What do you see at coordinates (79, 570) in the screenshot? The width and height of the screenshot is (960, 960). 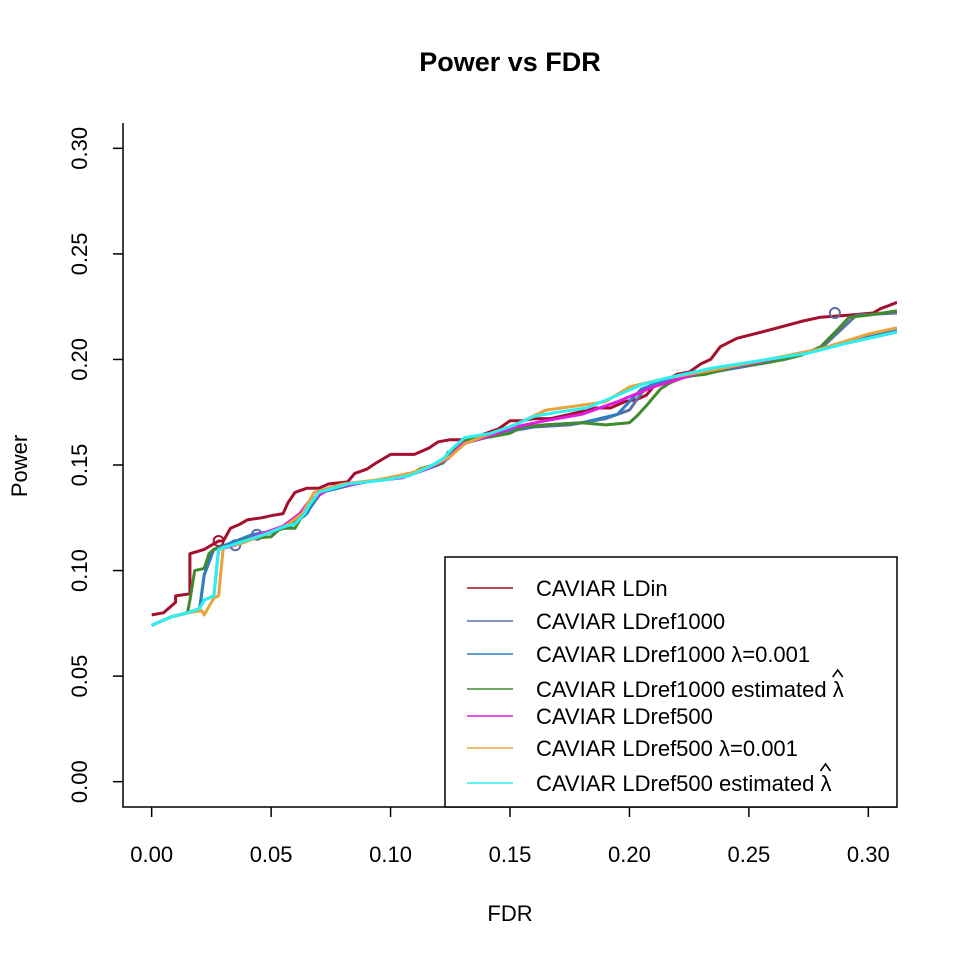 I see `y-tick-label: 0.10` at bounding box center [79, 570].